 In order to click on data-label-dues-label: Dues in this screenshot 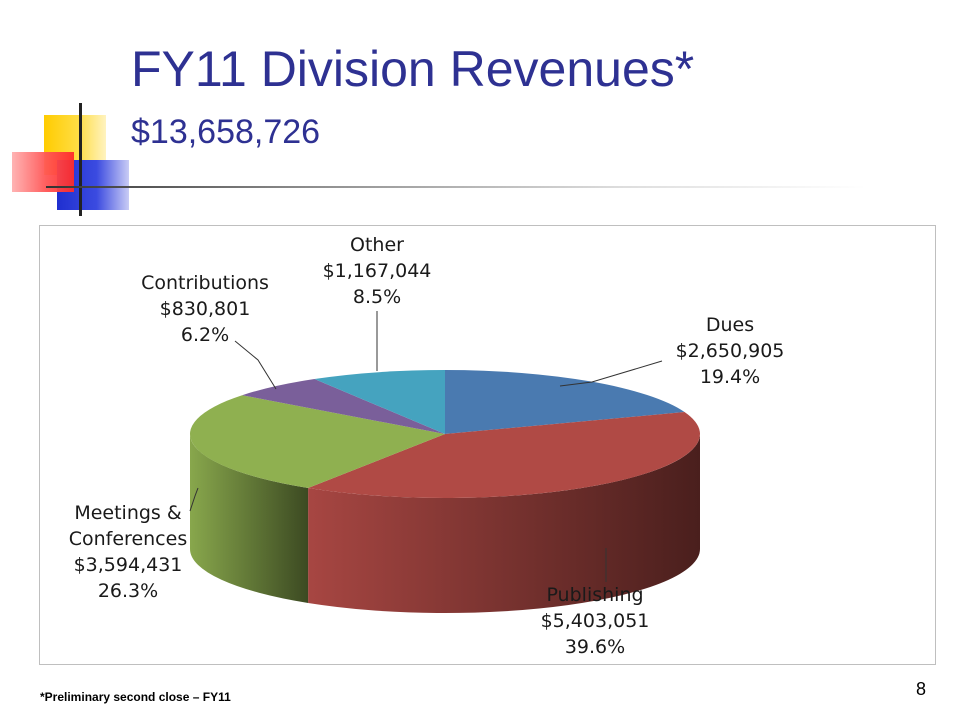, I will do `click(730, 325)`.